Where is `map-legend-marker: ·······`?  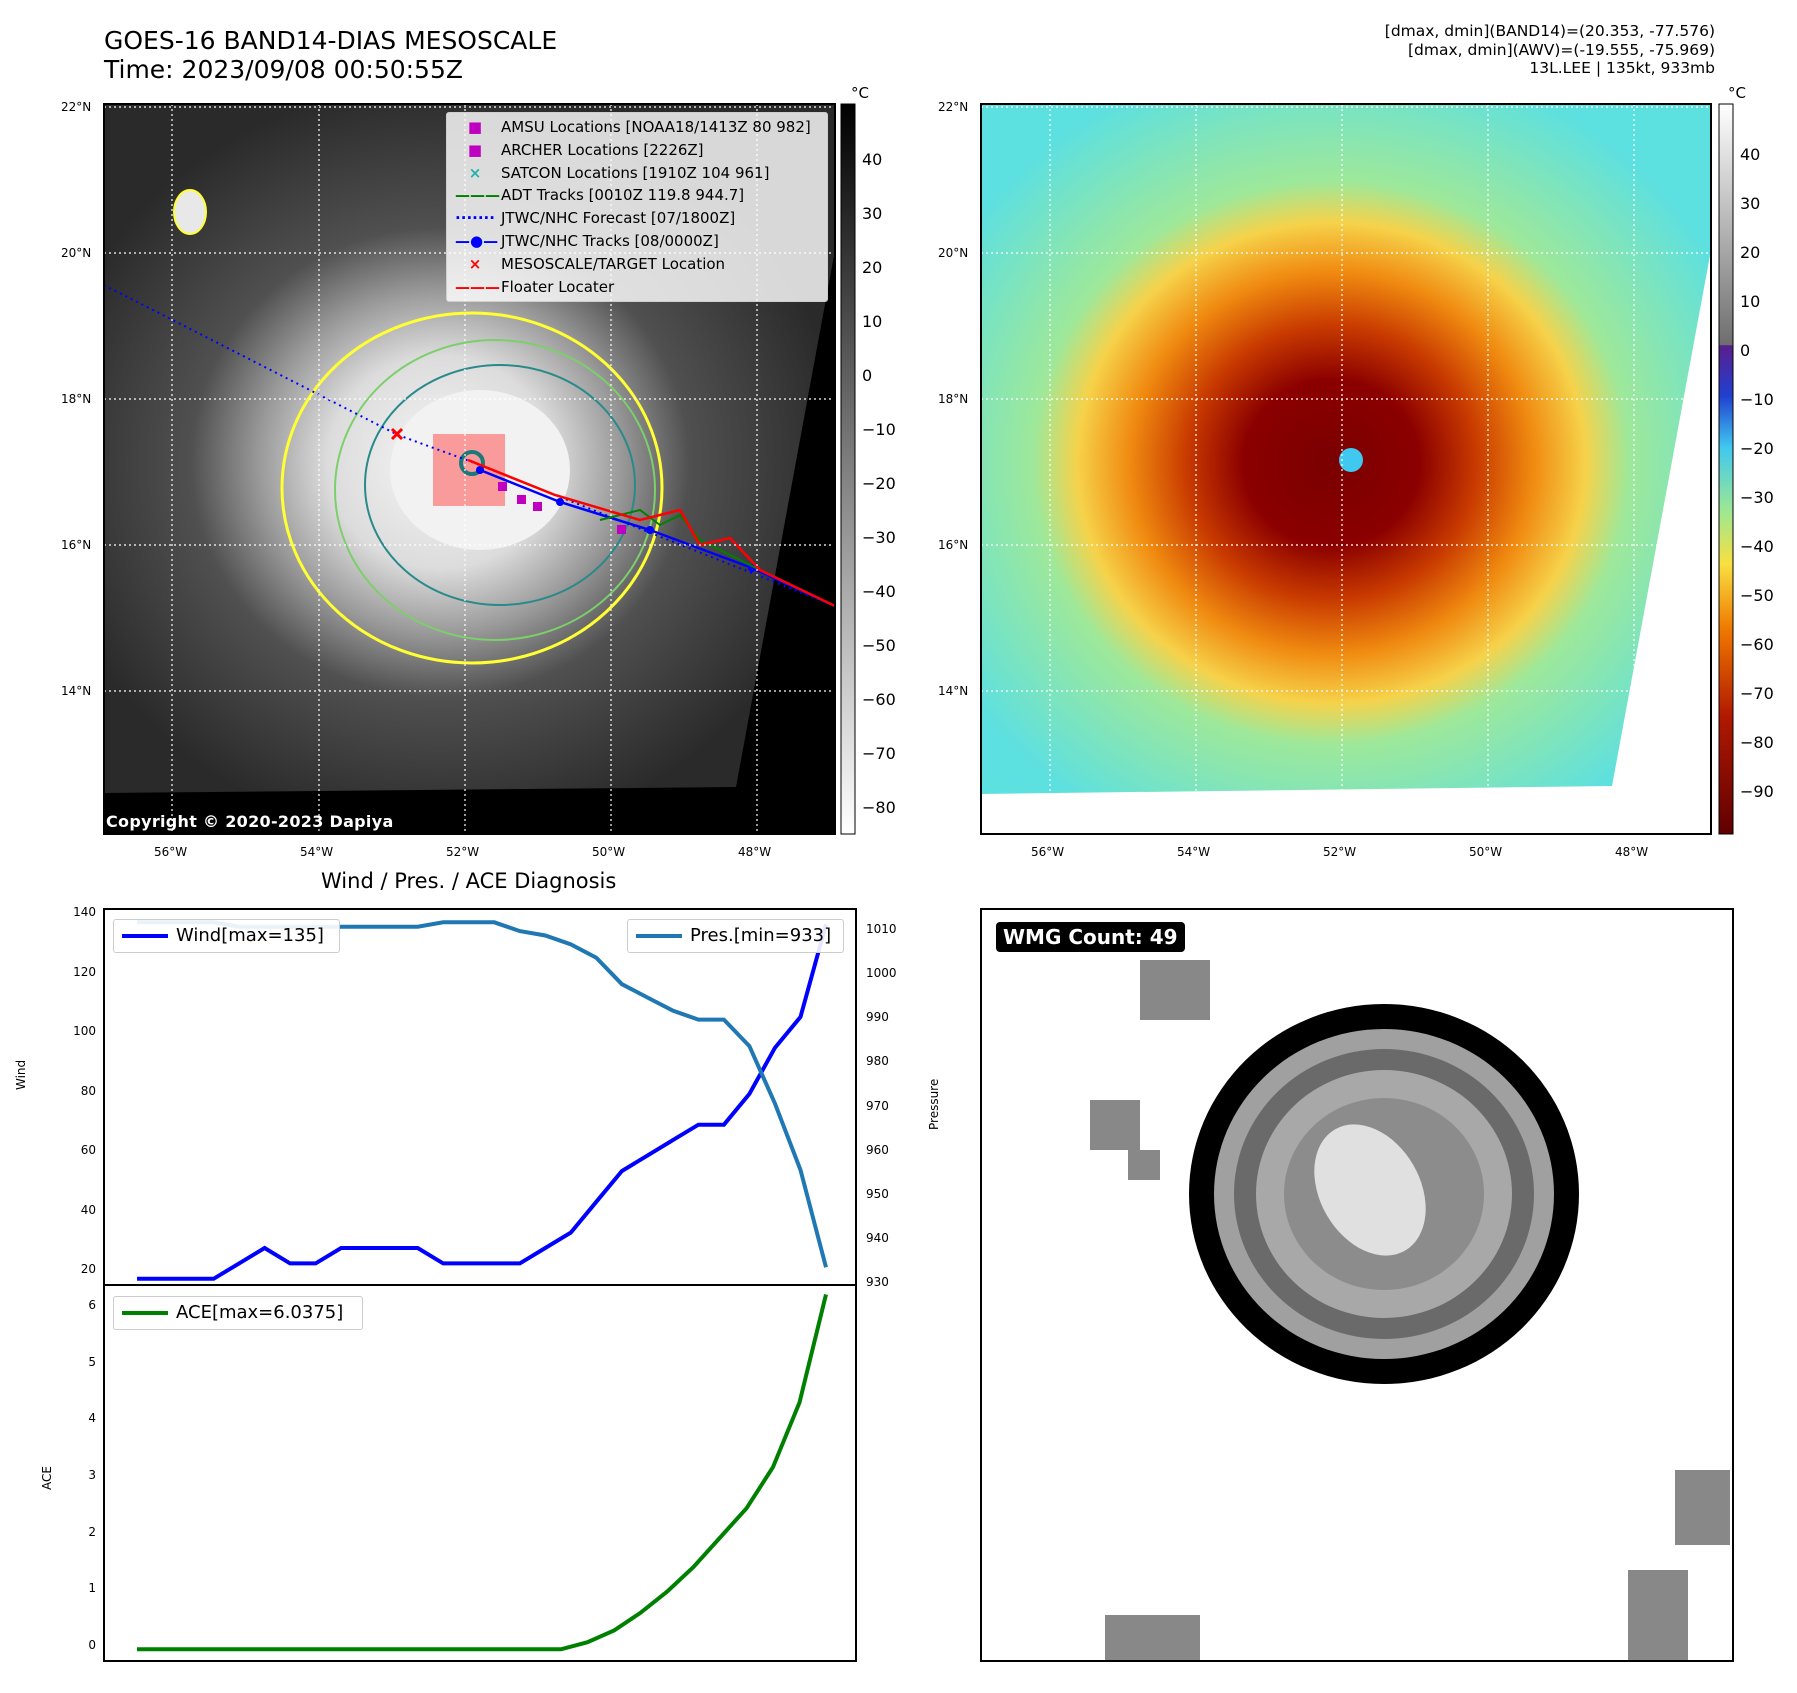
map-legend-marker: ······· is located at coordinates (475, 218).